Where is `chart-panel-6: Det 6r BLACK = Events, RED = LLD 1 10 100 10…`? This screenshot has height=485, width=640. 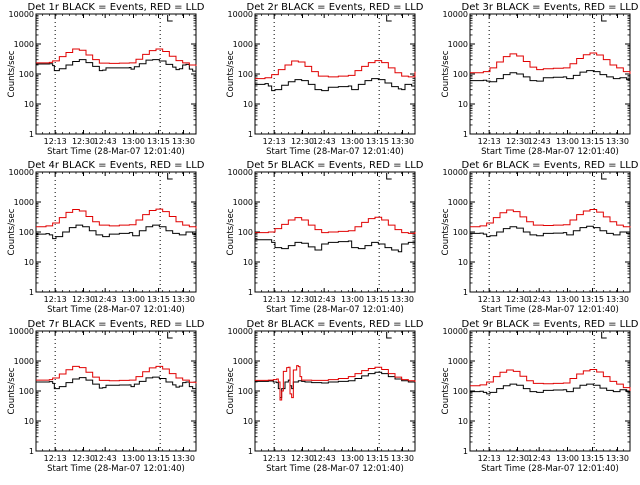
chart-panel-6: Det 6r BLACK = Events, RED = LLD 1 10 100 10… is located at coordinates (540, 237).